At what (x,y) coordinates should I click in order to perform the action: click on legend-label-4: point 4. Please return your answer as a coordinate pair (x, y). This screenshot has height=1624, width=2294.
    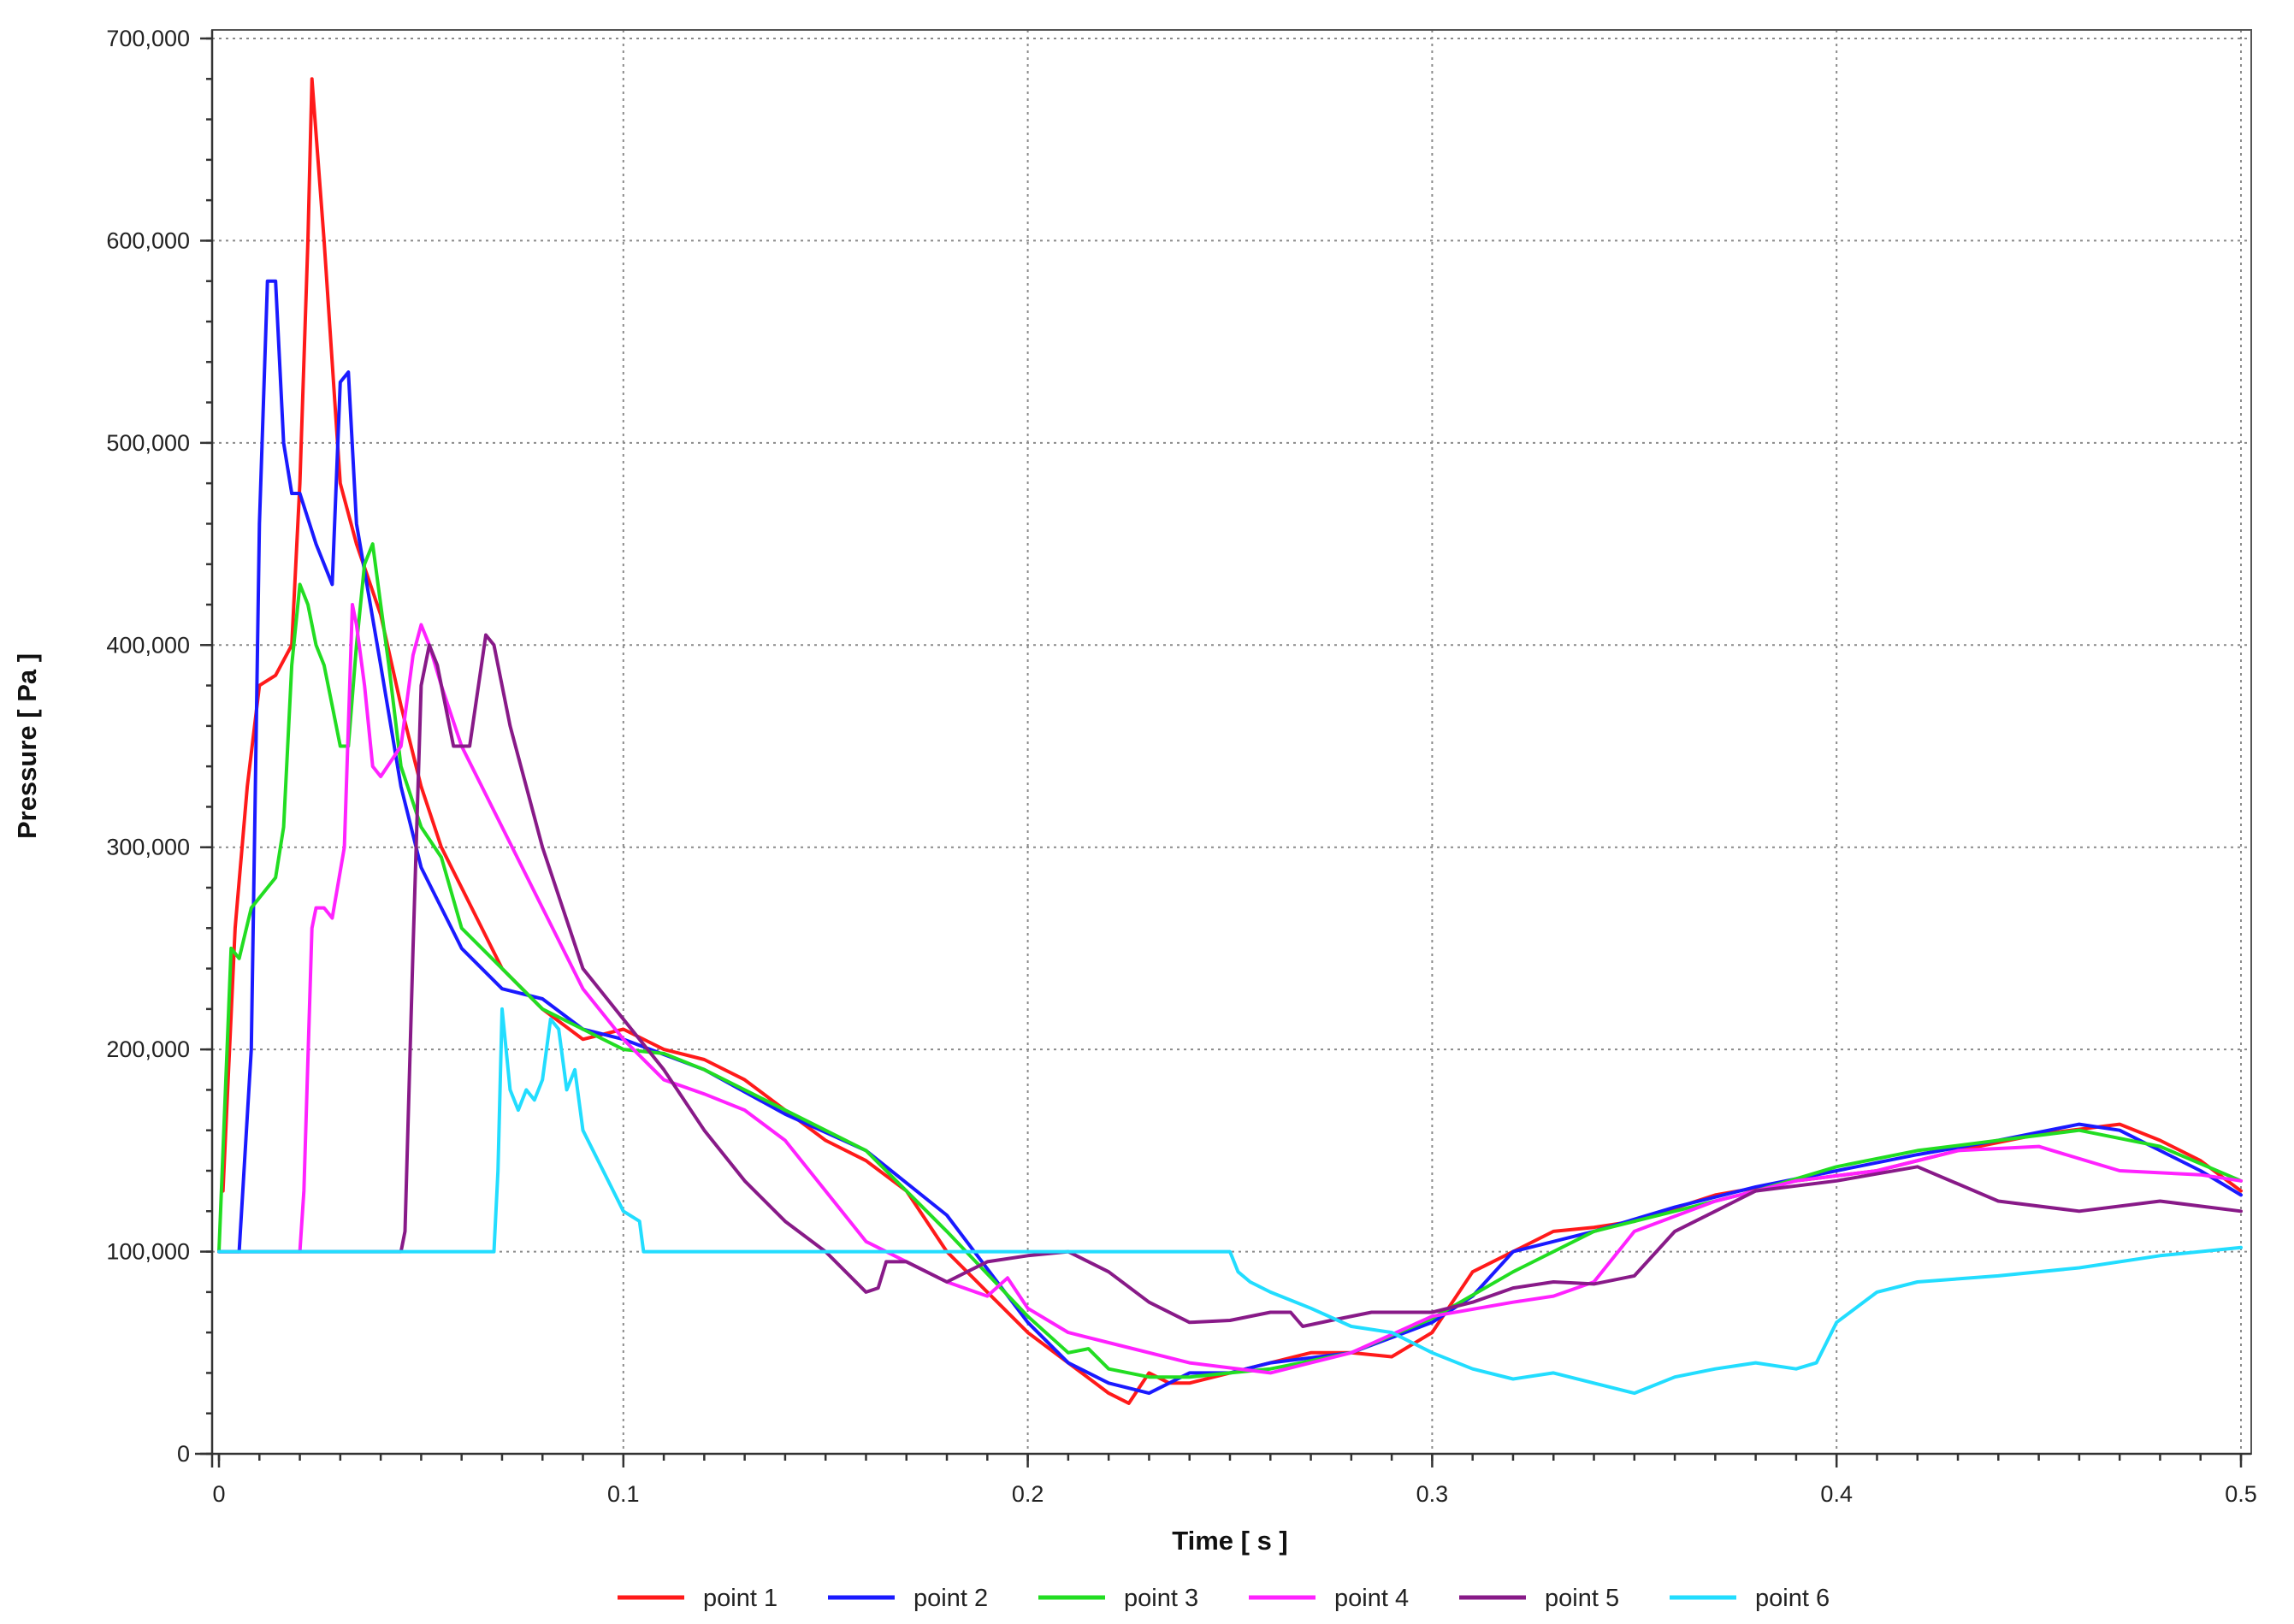
    Looking at the image, I should click on (1371, 1598).